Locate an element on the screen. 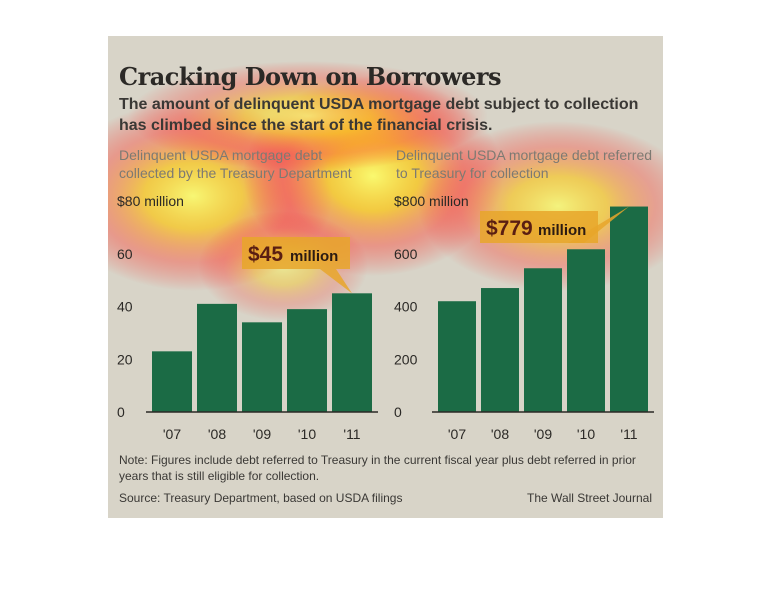 The image size is (770, 612). chart-title: Cracking Down on Borrowers is located at coordinates (310, 76).